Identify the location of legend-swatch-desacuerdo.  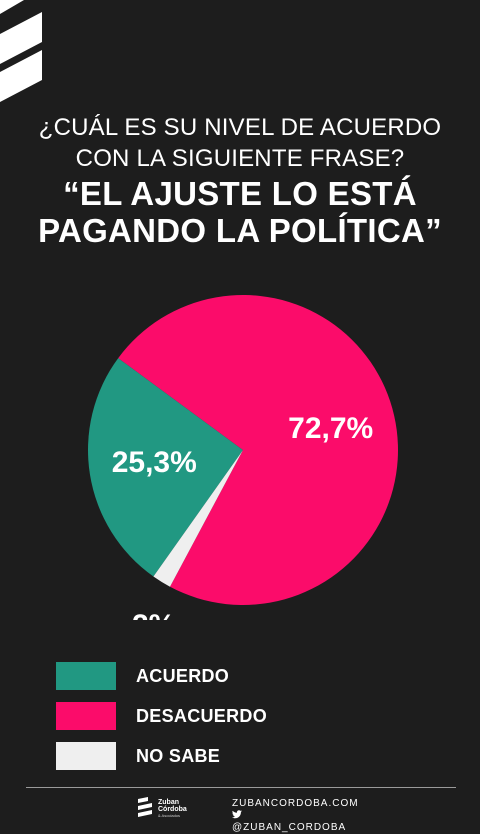
(86, 716).